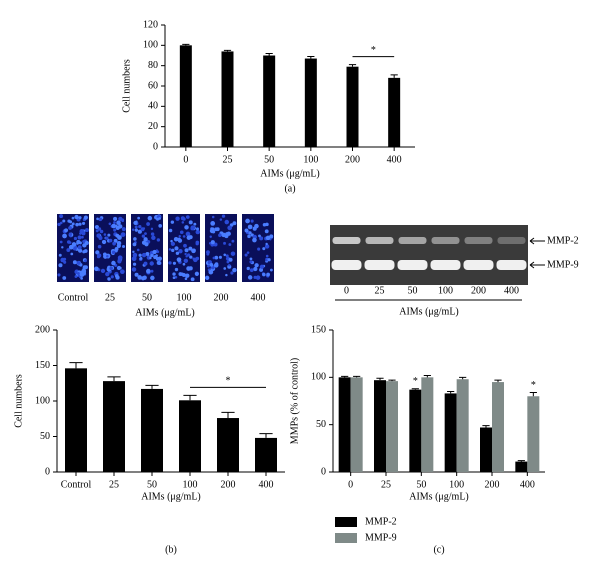  I want to click on x-tick-label: 50, so click(269, 159).